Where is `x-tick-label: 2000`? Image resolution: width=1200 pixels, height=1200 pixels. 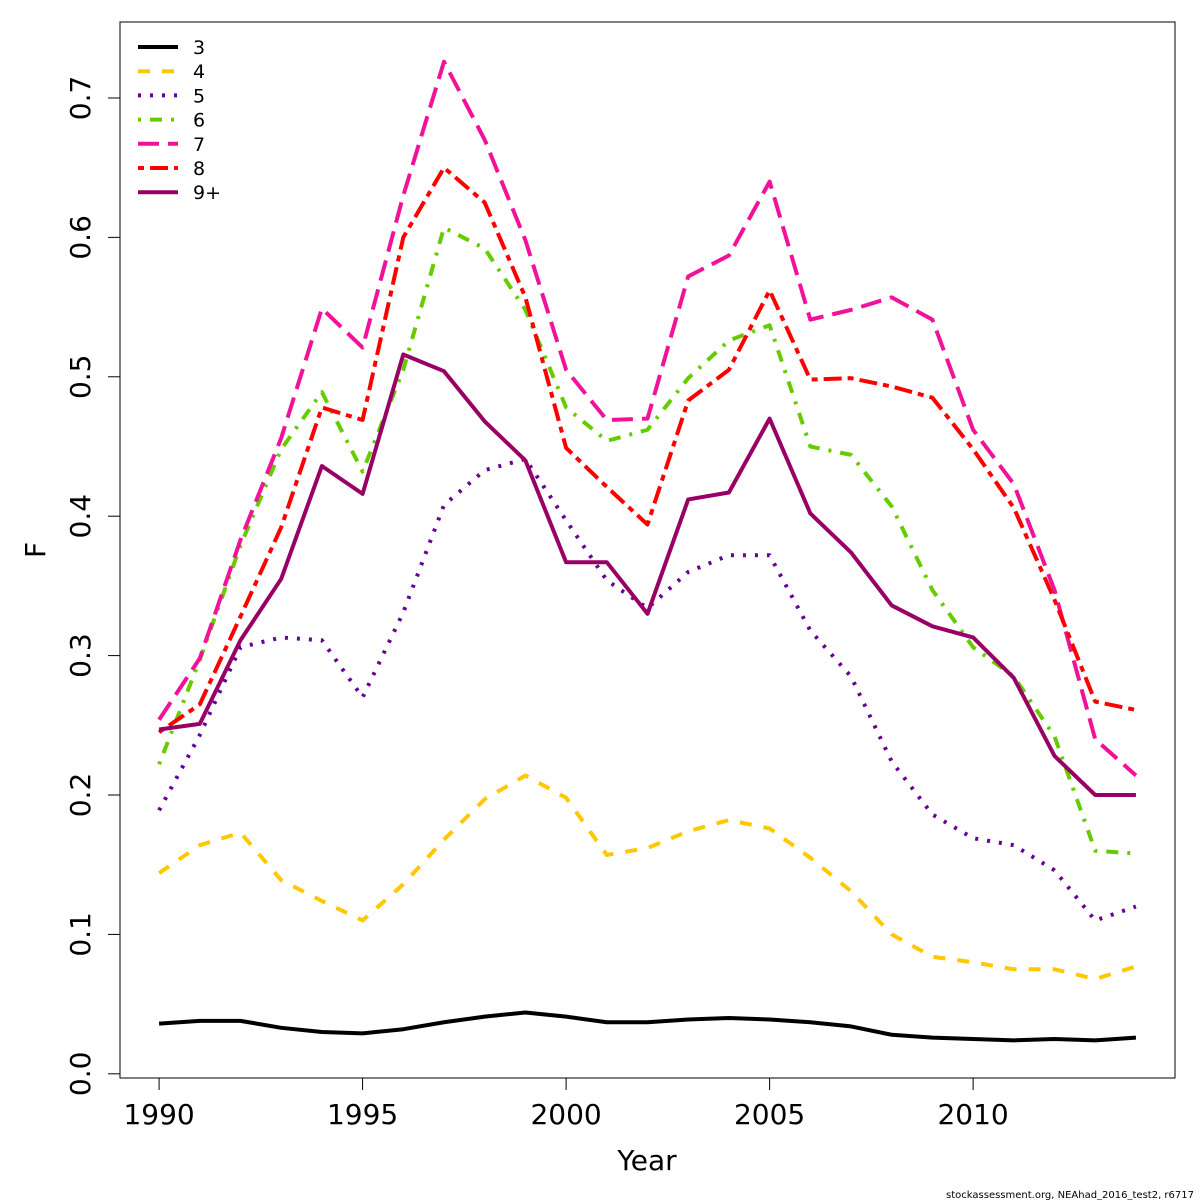
x-tick-label: 2000 is located at coordinates (565, 1114).